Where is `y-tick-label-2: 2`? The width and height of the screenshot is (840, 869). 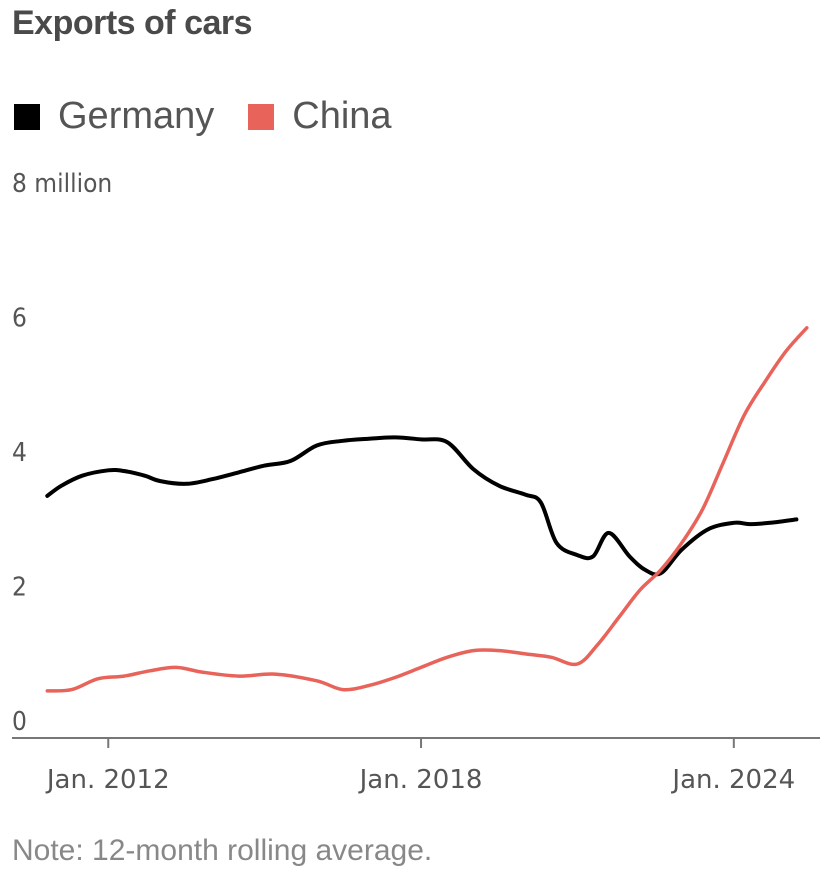 y-tick-label-2: 2 is located at coordinates (19, 588).